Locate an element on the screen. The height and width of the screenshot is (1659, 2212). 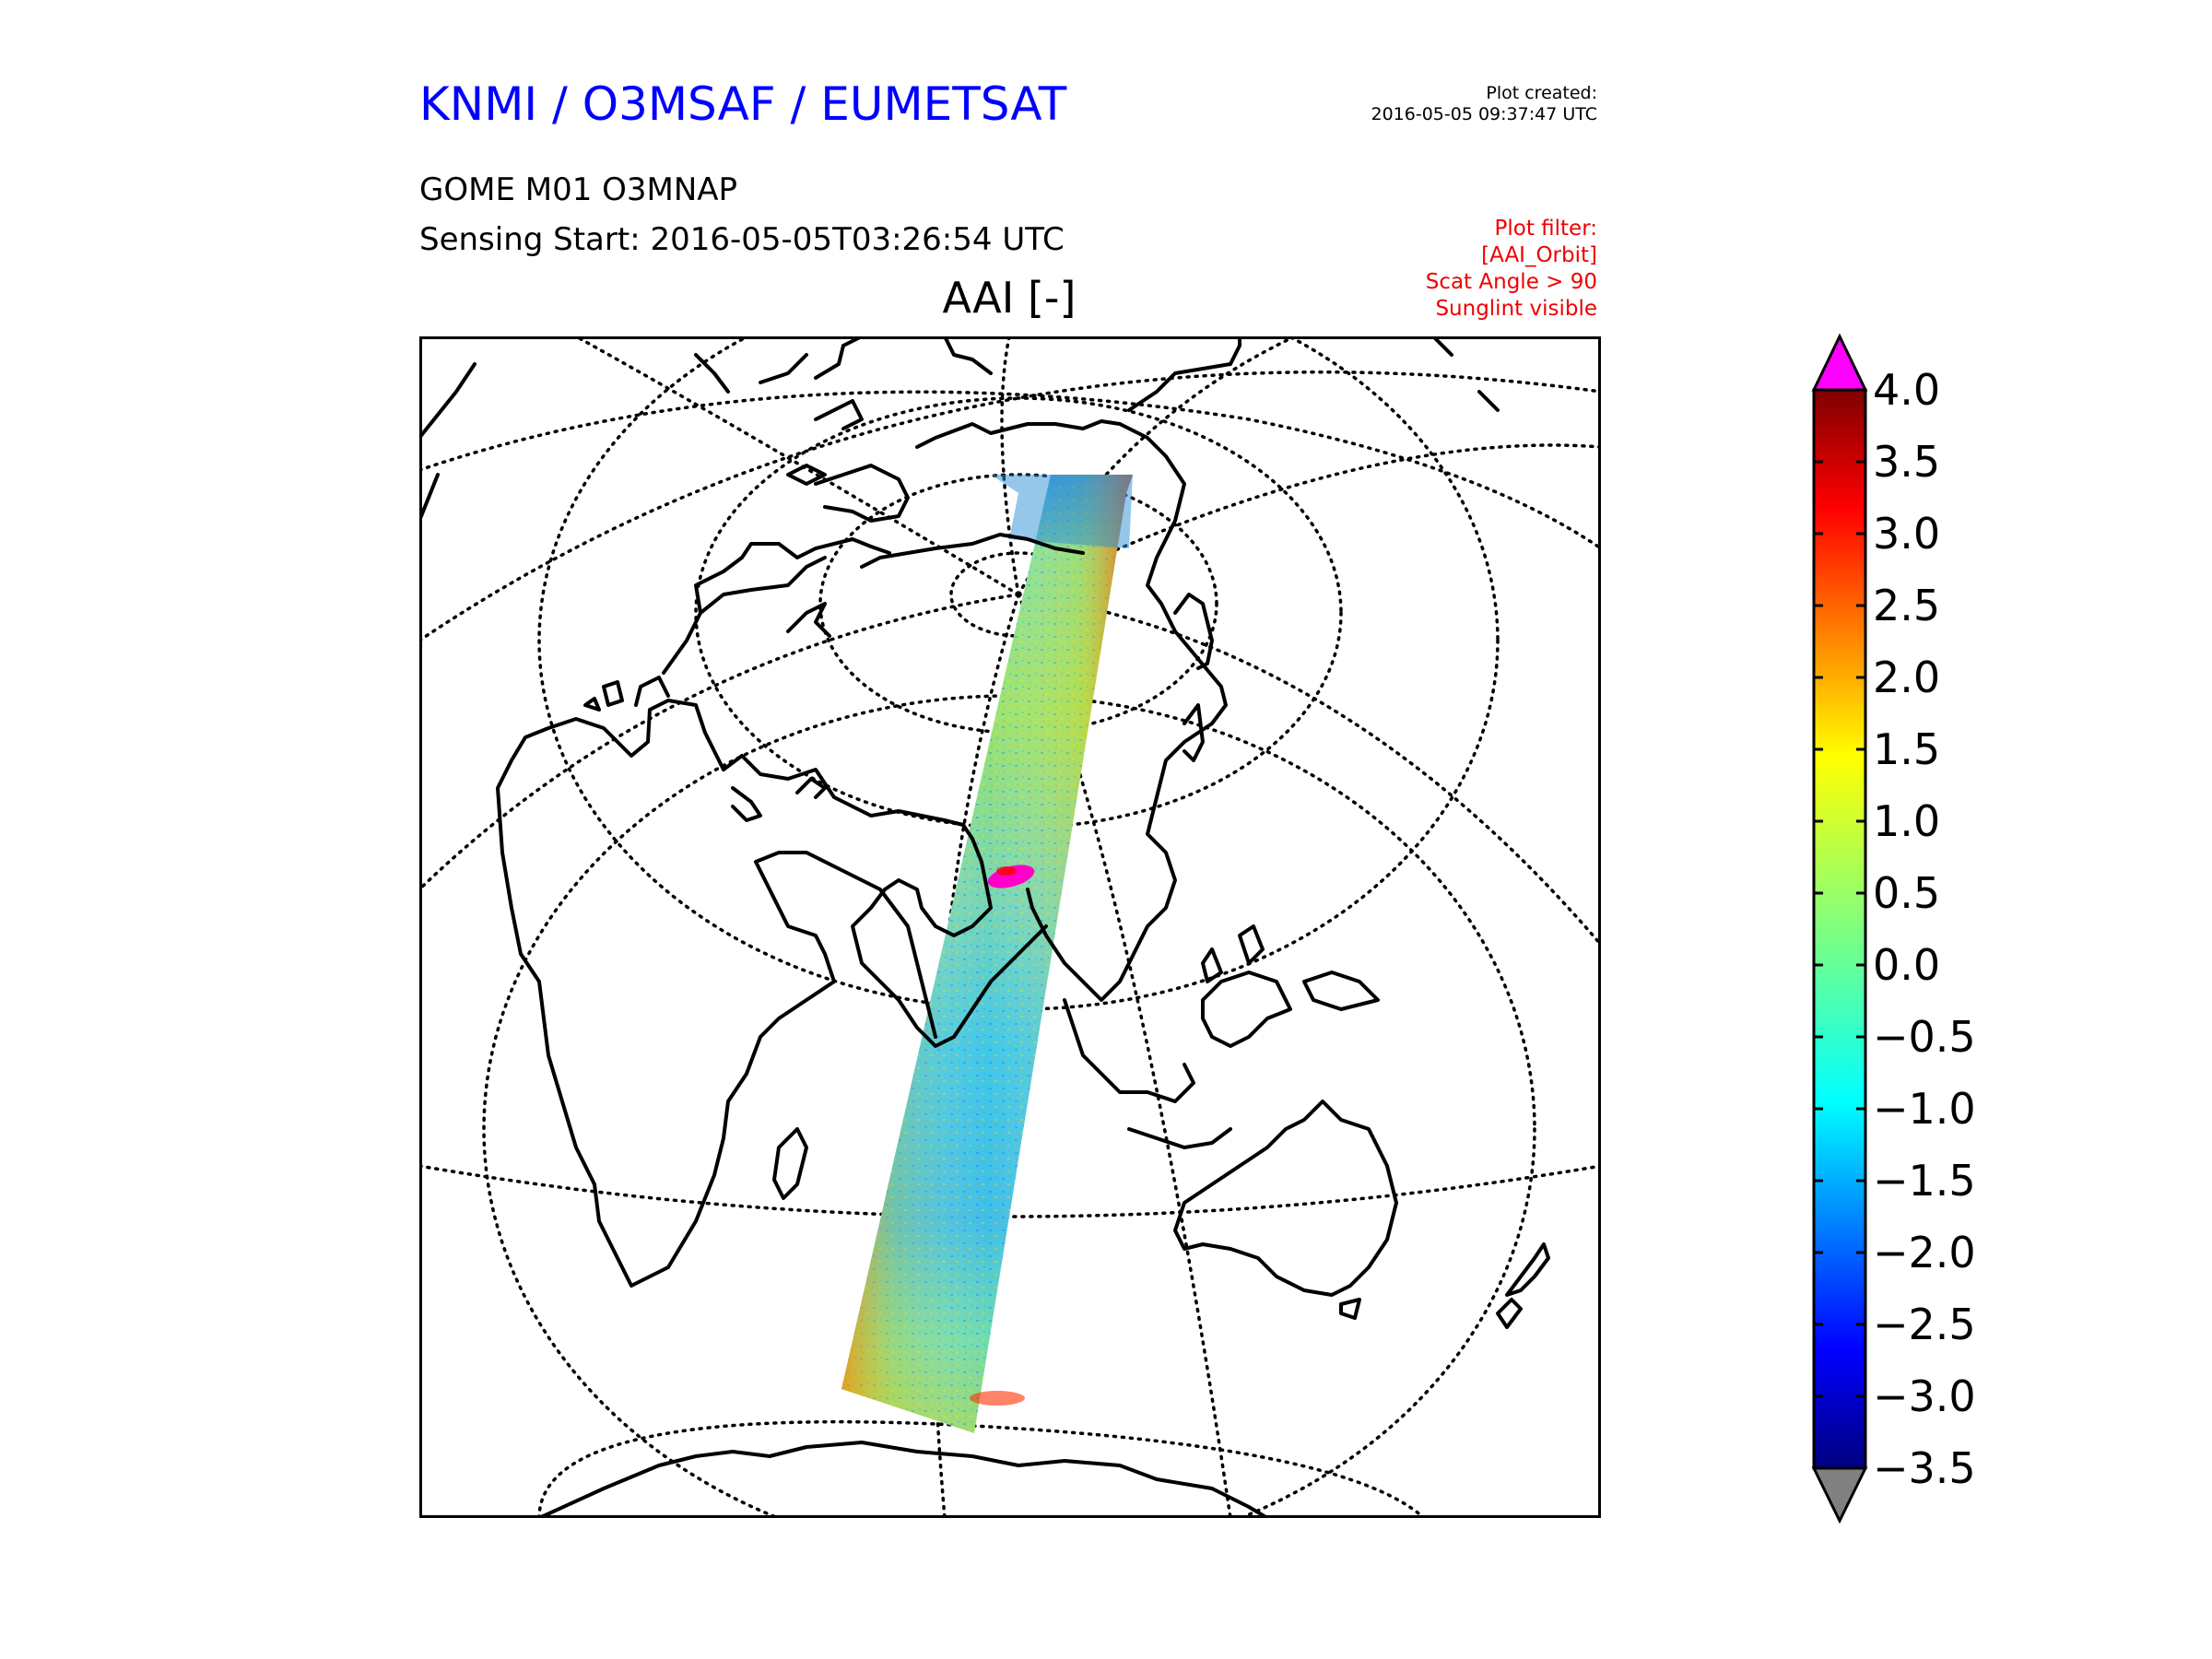
created-label: Plot created: is located at coordinates (1541, 93).